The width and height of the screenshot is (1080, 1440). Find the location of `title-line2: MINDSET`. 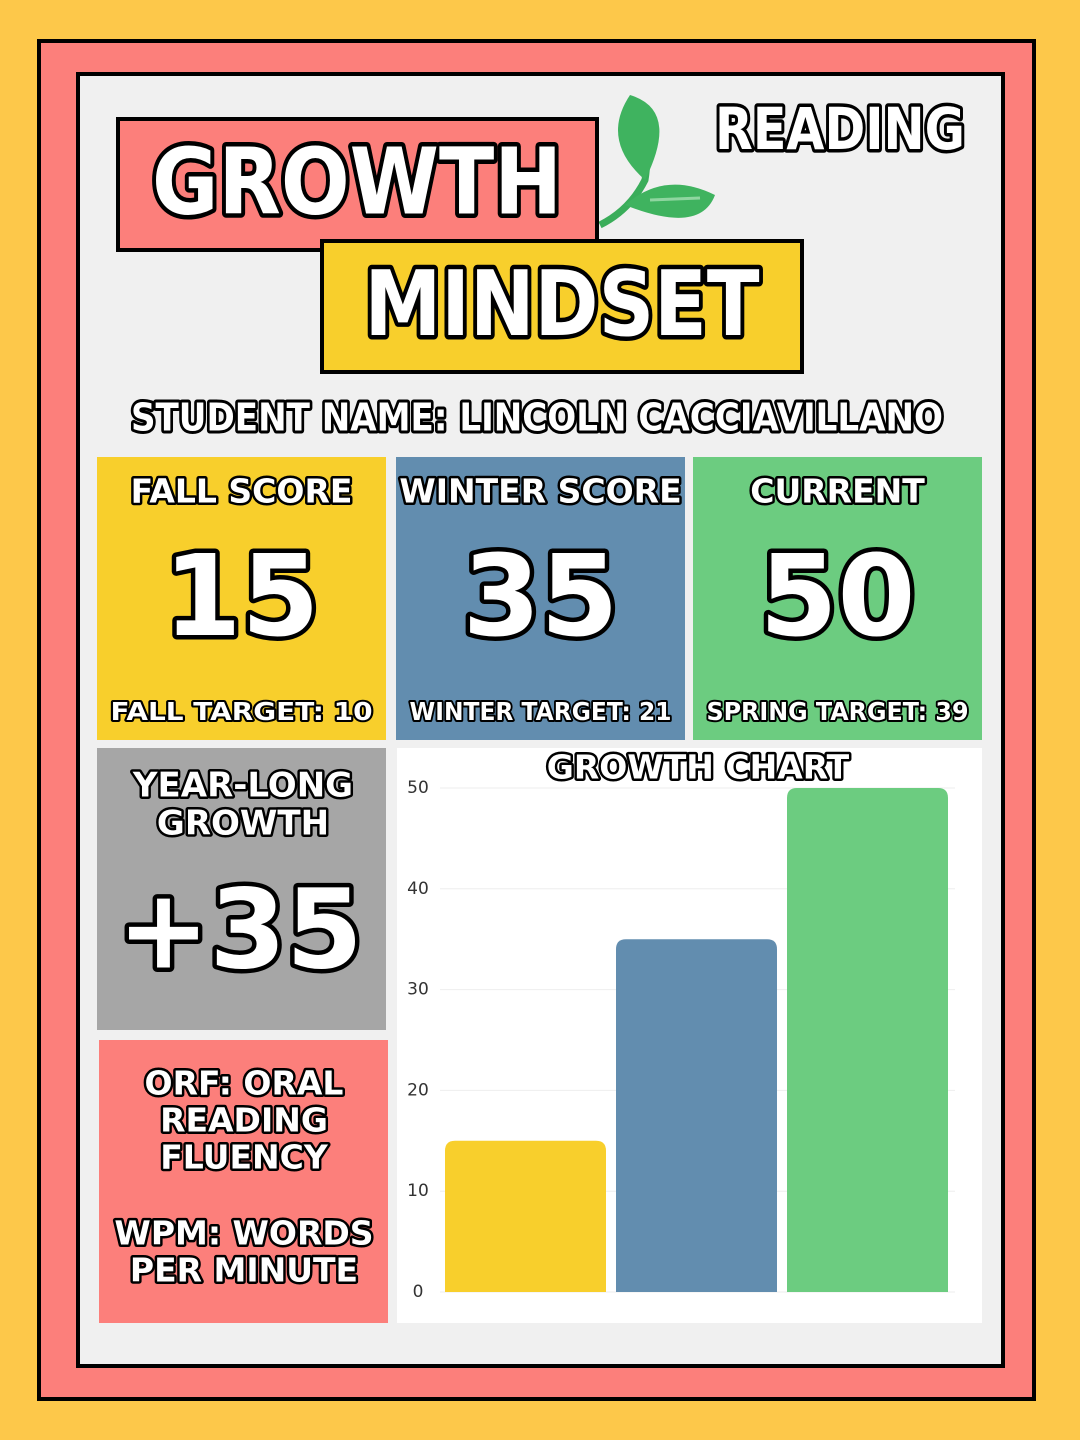

title-line2: MINDSET is located at coordinates (562, 304).